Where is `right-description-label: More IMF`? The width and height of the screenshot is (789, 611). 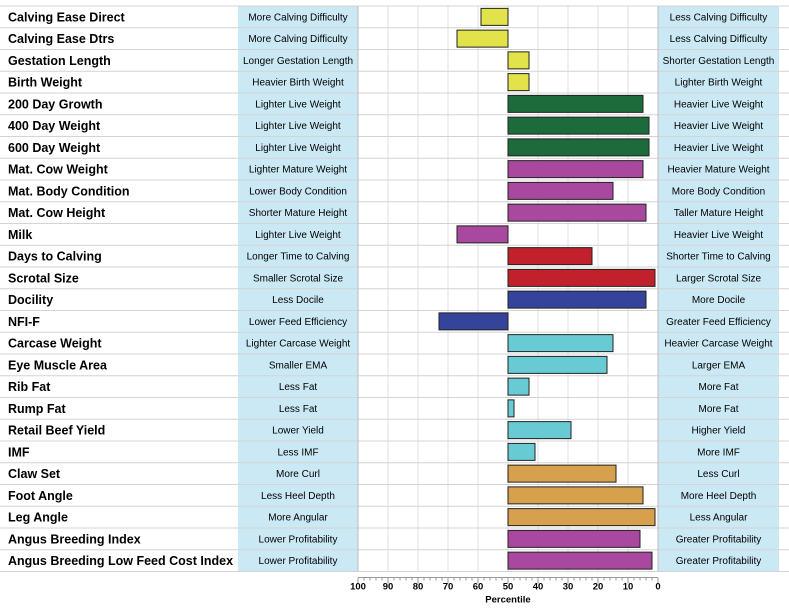
right-description-label: More IMF is located at coordinates (718, 452).